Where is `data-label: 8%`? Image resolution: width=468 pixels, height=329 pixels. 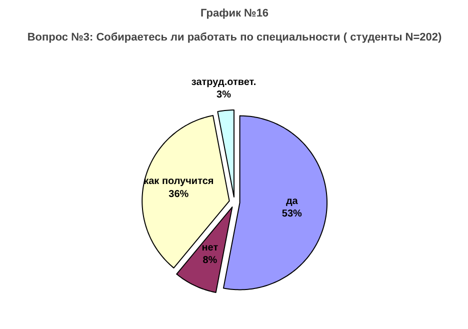 data-label: 8% is located at coordinates (210, 260).